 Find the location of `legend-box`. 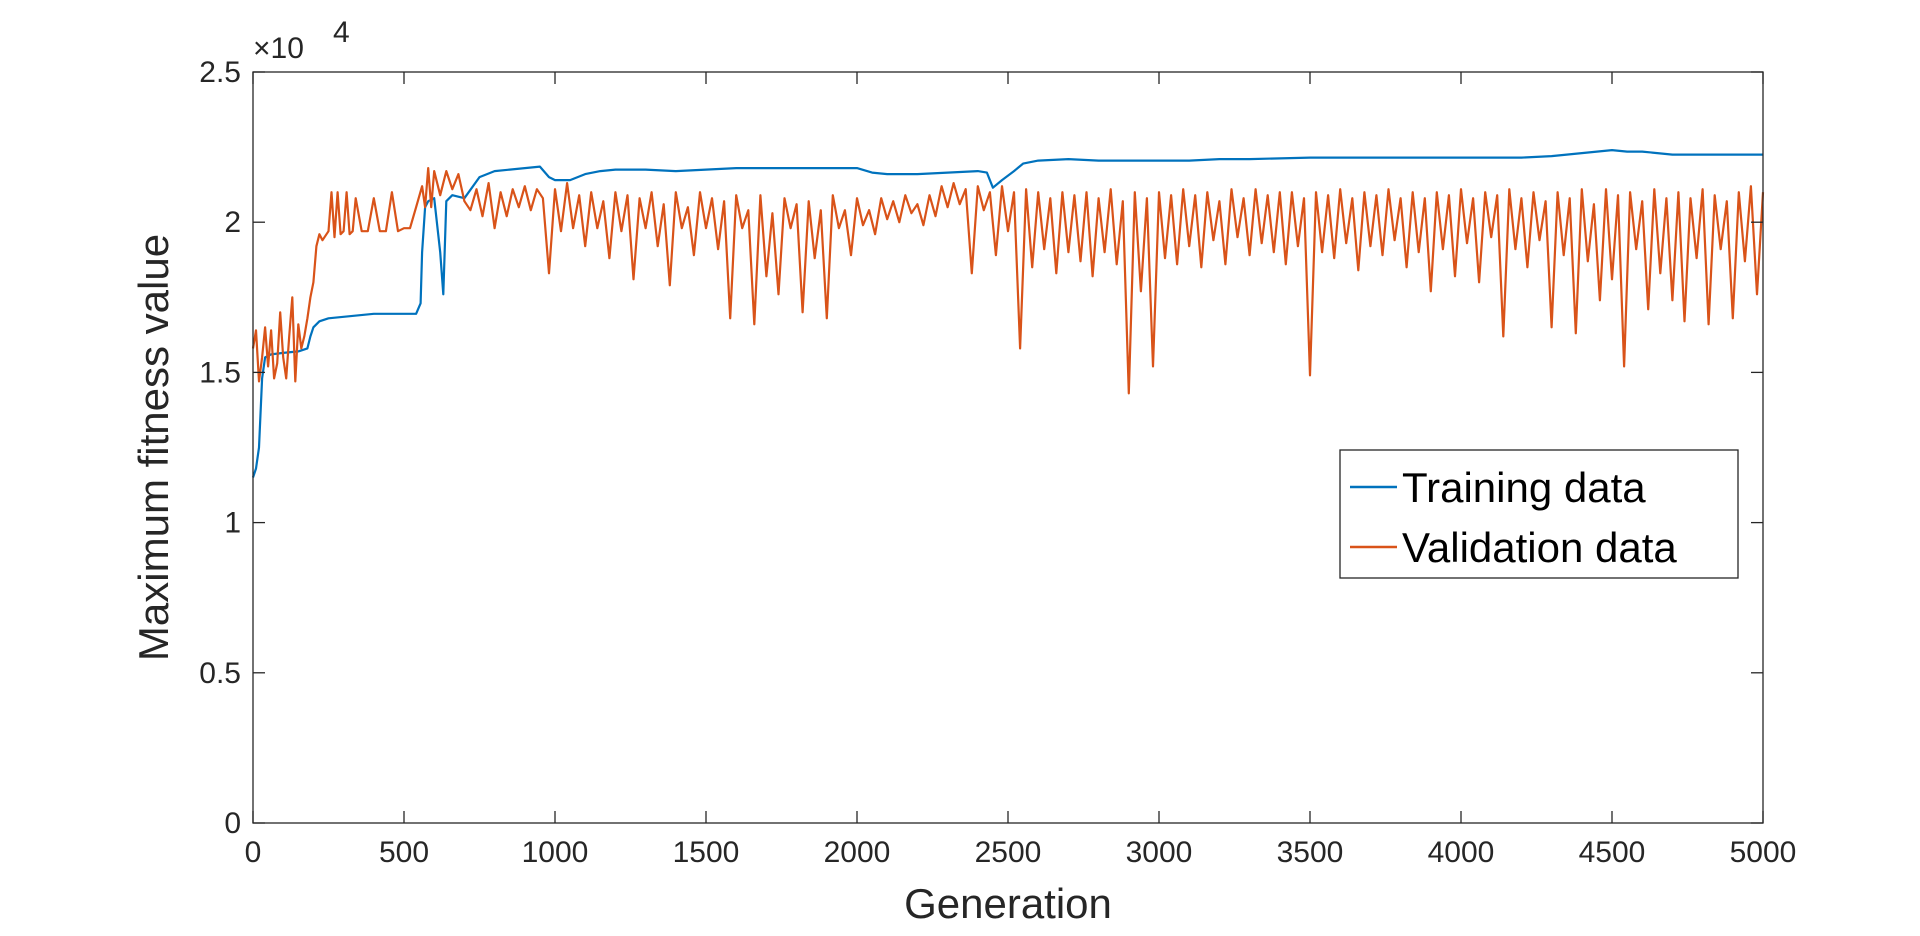

legend-box is located at coordinates (1539, 514).